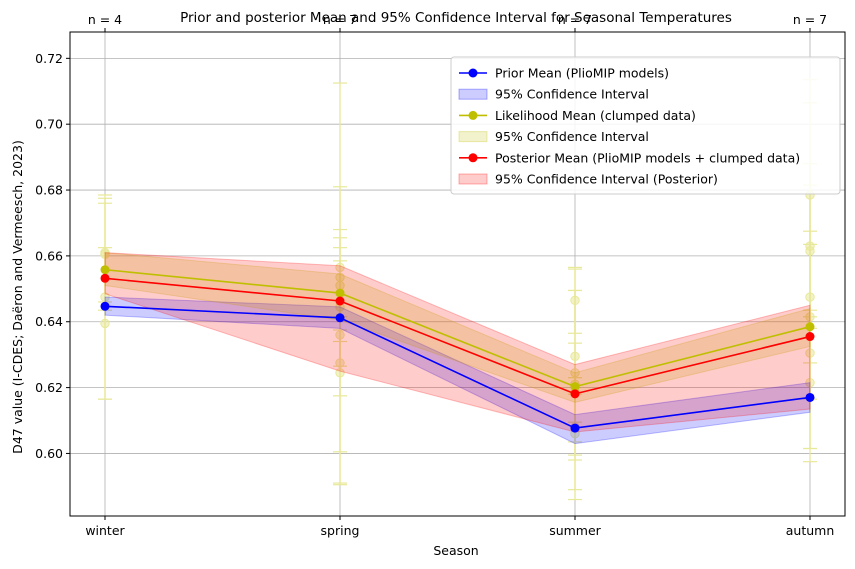 The width and height of the screenshot is (855, 569). Describe the element at coordinates (49, 124) in the screenshot. I see `y-tick-label: 0.70` at that location.